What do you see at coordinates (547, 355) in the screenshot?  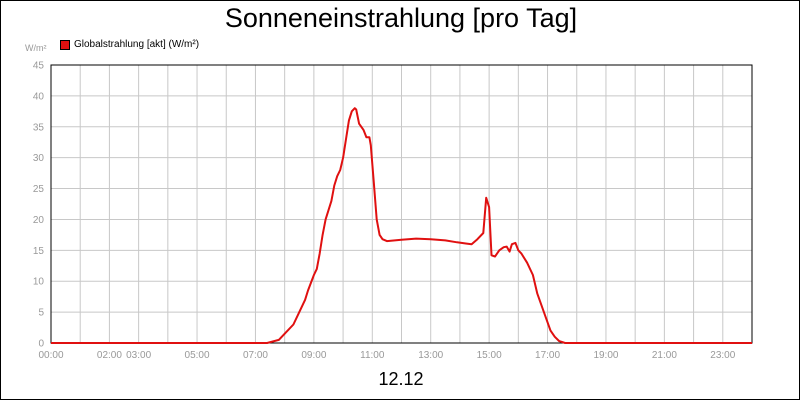 I see `x-tick-label: 17:00` at bounding box center [547, 355].